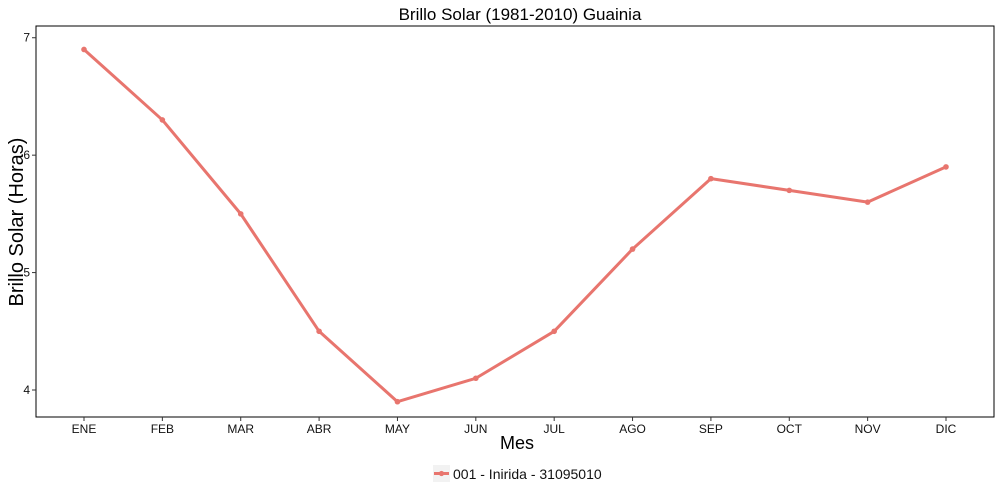  I want to click on x-tick-label: OCT, so click(790, 429).